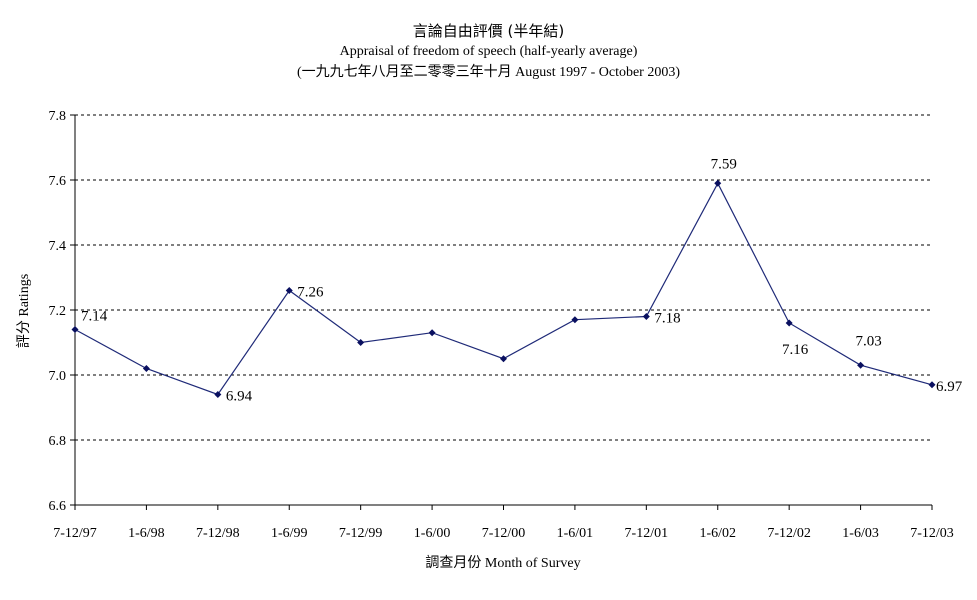  What do you see at coordinates (239, 397) in the screenshot?
I see `data-label: 6.94` at bounding box center [239, 397].